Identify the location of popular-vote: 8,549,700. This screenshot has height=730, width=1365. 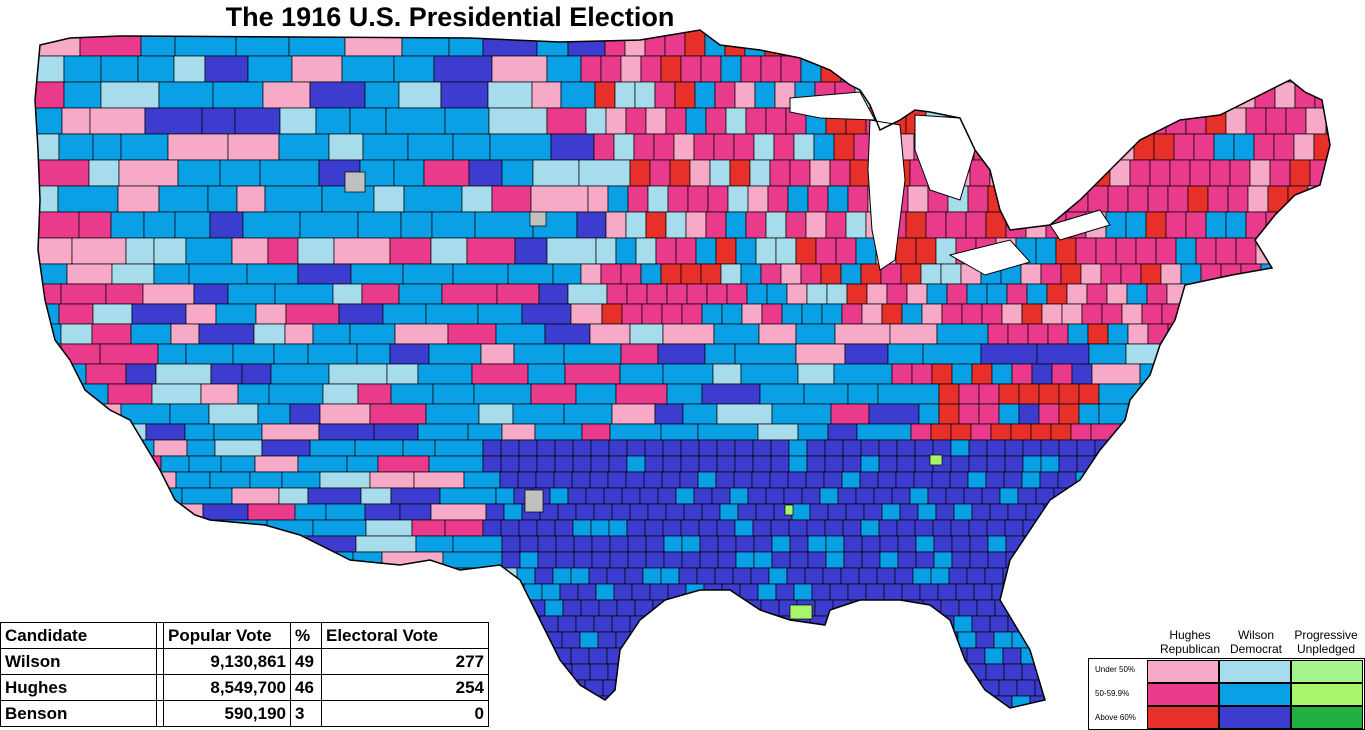
(227, 687).